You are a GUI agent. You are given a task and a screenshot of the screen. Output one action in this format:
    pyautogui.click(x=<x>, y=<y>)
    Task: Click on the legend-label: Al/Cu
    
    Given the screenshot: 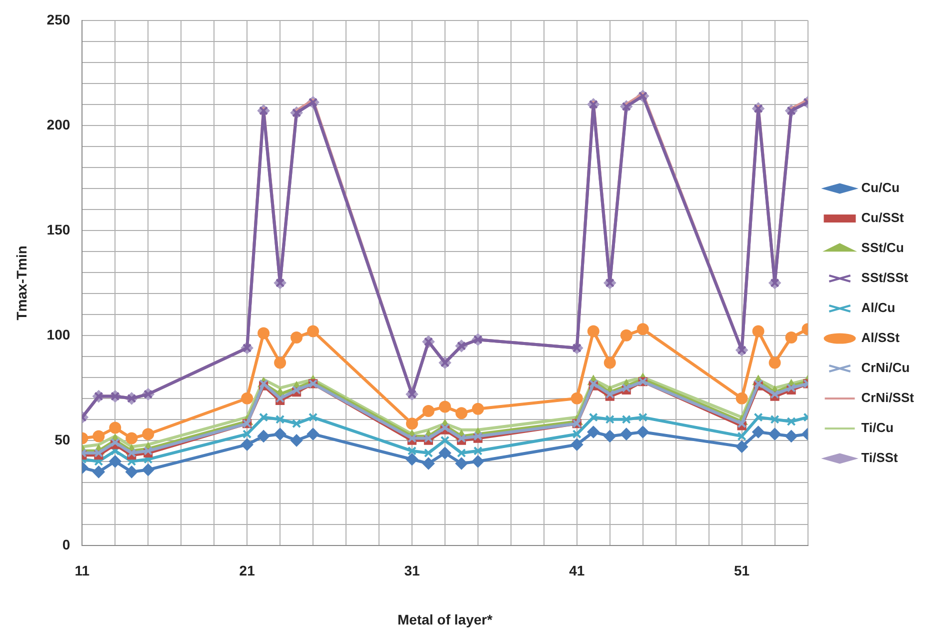 What is the action you would take?
    pyautogui.click(x=878, y=308)
    